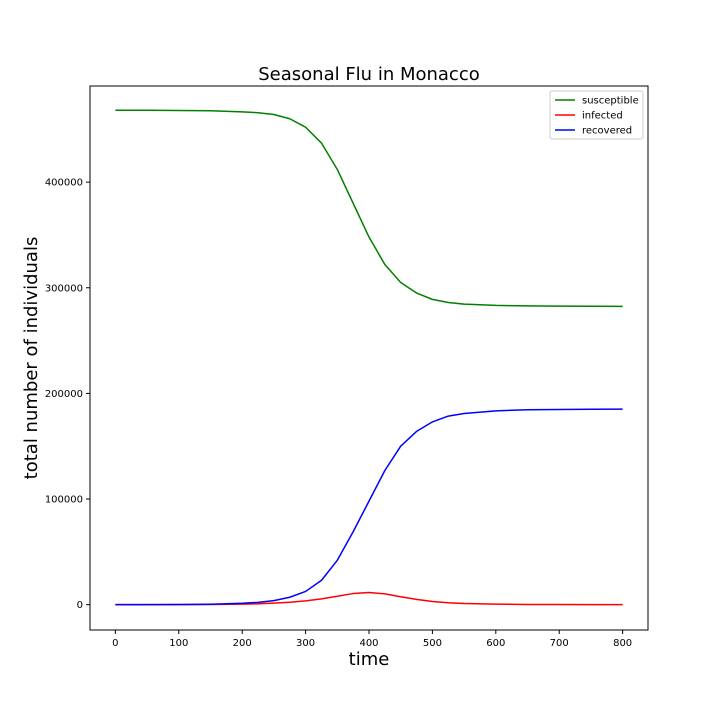 Image resolution: width=720 pixels, height=720 pixels. Describe the element at coordinates (178, 643) in the screenshot. I see `x-tick-label: 100` at that location.